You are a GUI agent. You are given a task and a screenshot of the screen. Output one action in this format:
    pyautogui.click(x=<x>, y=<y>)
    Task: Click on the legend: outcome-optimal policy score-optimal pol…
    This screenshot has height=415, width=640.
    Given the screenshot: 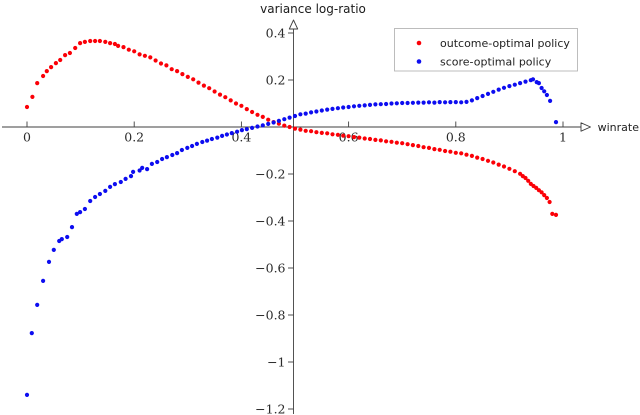 What is the action you would take?
    pyautogui.click(x=486, y=50)
    